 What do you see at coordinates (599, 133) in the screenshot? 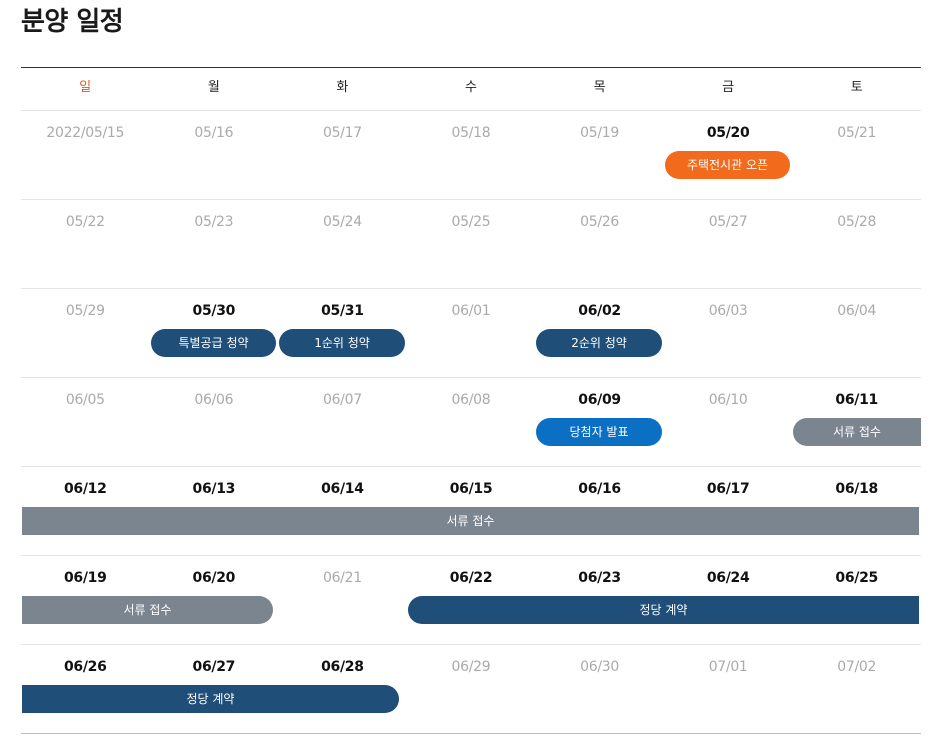
I see `date-cell: 05/19` at bounding box center [599, 133].